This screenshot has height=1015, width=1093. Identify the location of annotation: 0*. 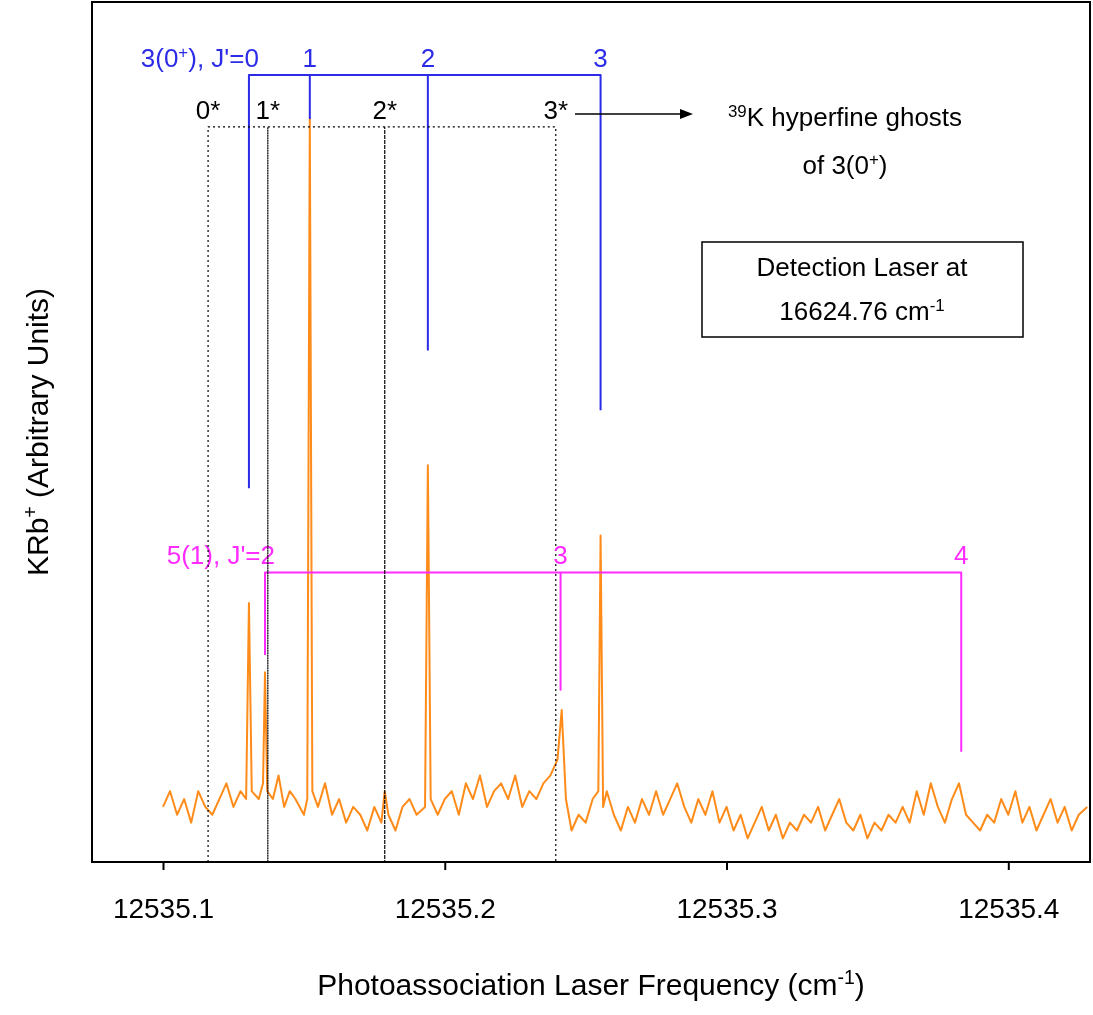
(208, 109).